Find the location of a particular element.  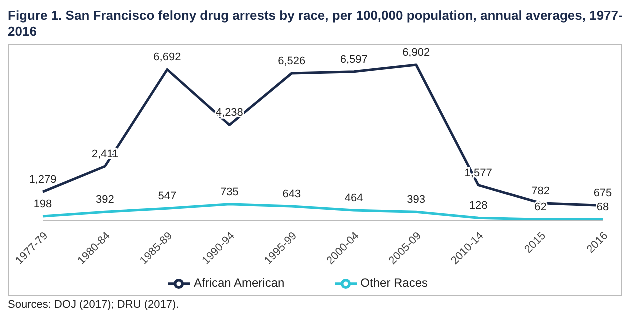

data-label: 1,279 is located at coordinates (43, 180).